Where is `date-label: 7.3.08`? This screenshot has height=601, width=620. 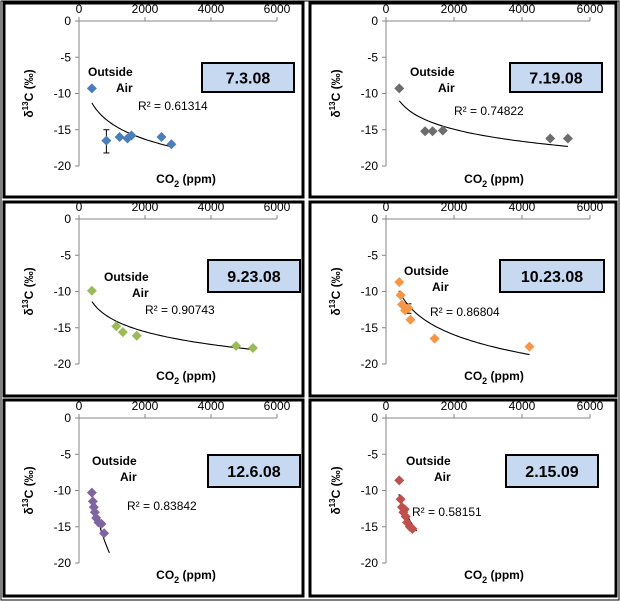
date-label: 7.3.08 is located at coordinates (248, 79).